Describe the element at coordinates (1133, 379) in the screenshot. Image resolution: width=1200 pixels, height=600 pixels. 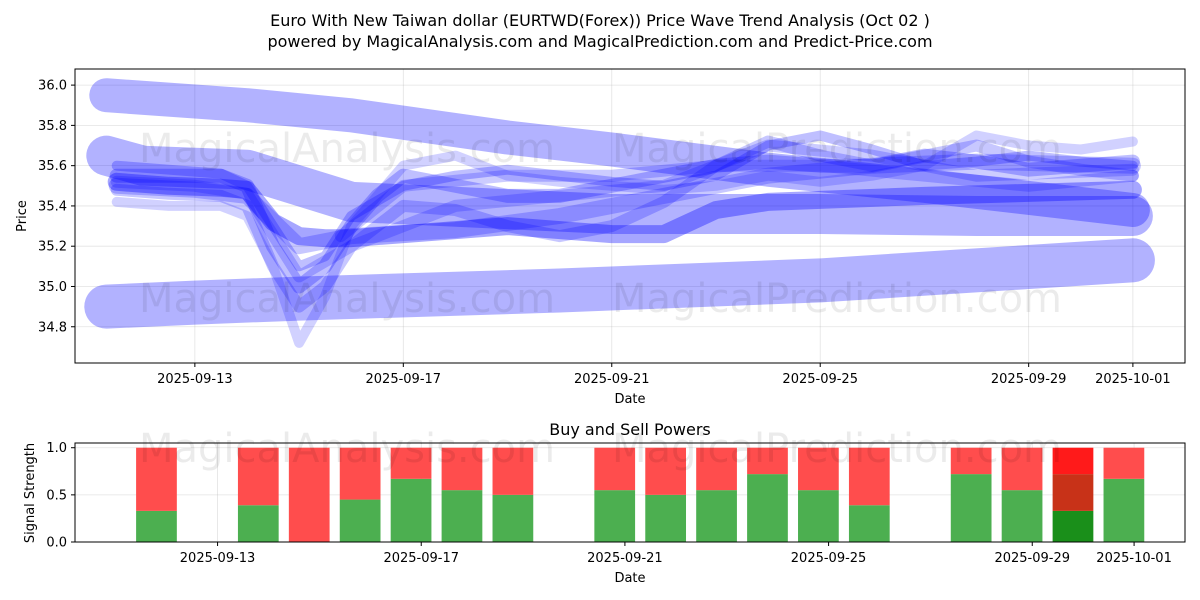
I see `price-x-tick-label: 2025-10-01` at that location.